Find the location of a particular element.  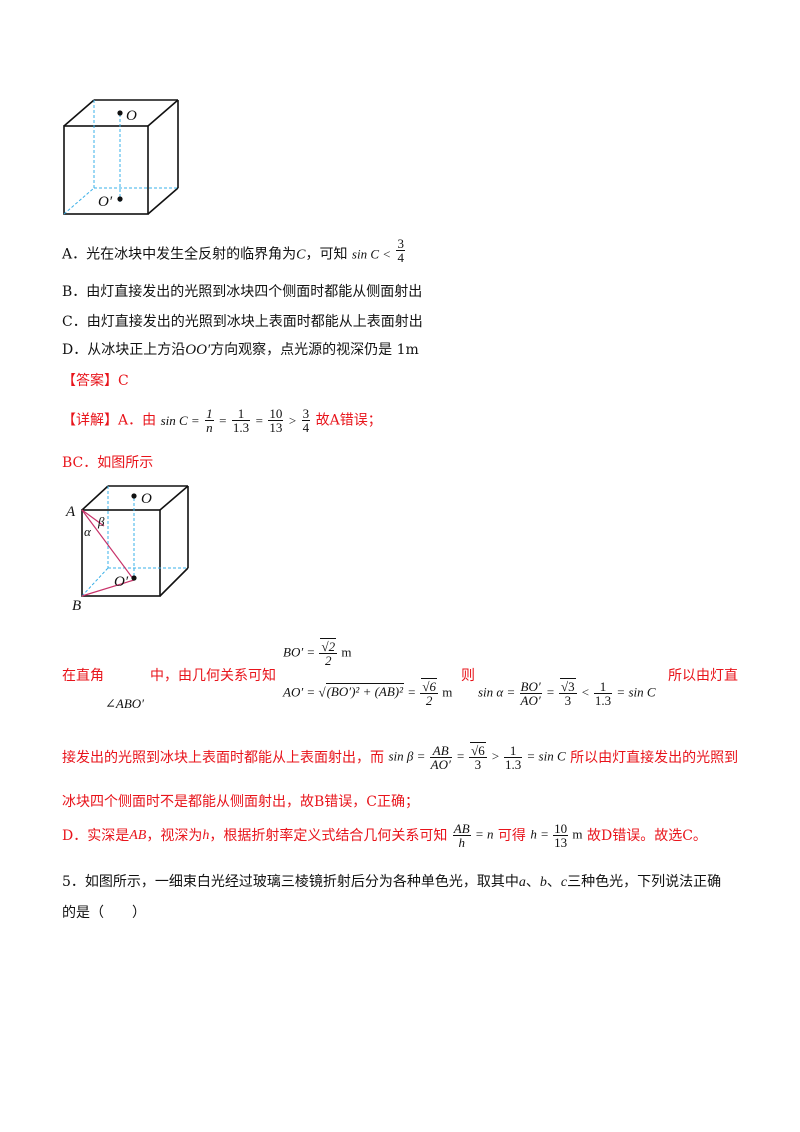

para3: 冰块四个侧面时不是都能从侧面射出，故B错误，C正确； is located at coordinates (240, 802).